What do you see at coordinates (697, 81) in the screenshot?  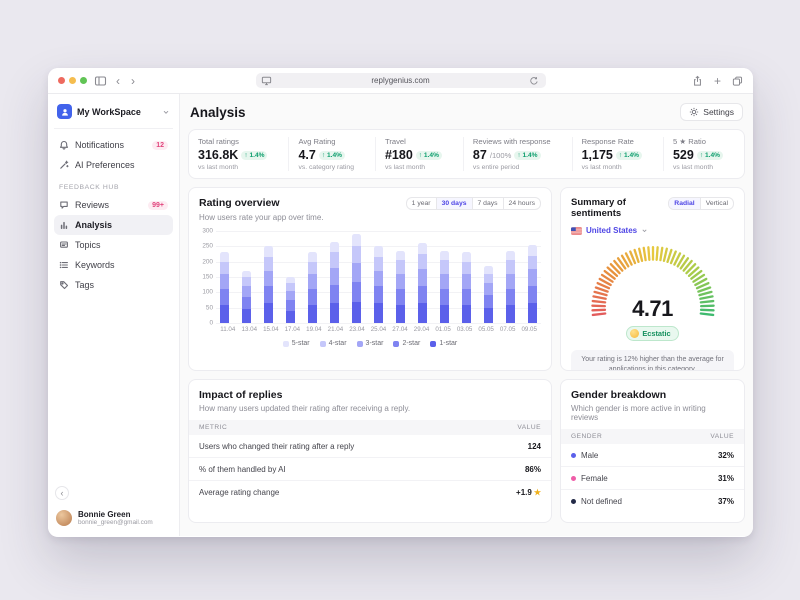 I see `share-icon` at bounding box center [697, 81].